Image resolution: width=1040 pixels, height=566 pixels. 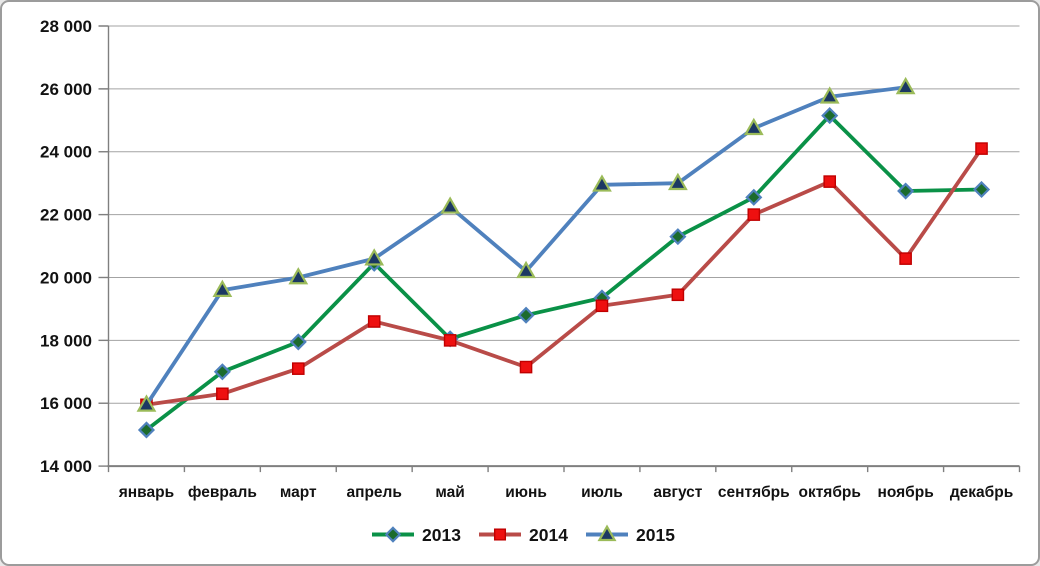 I want to click on y-axis-label: 24 000, so click(x=66, y=152).